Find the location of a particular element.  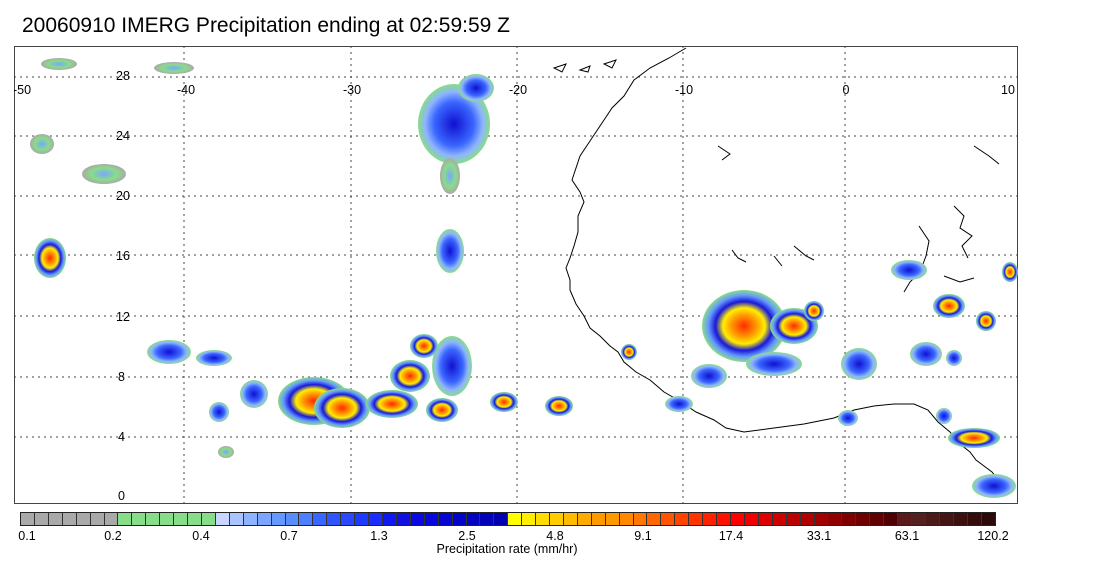

lat-tick-label: 12 is located at coordinates (123, 317).